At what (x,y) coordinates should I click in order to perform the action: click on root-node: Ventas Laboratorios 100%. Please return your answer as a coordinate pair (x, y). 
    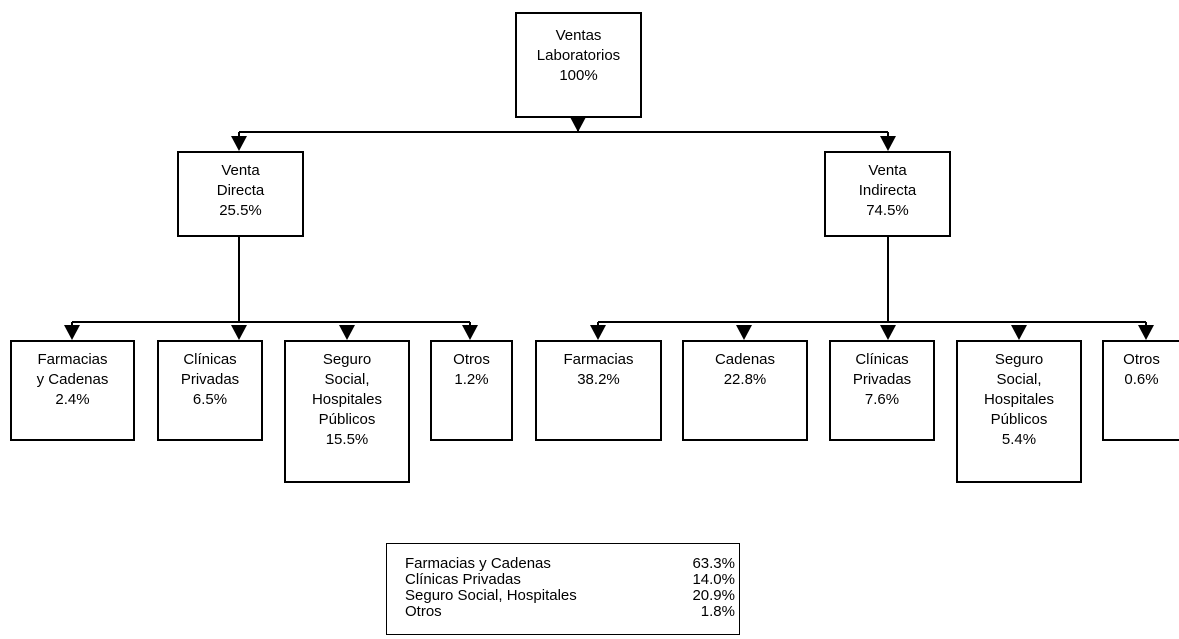
    Looking at the image, I should click on (578, 65).